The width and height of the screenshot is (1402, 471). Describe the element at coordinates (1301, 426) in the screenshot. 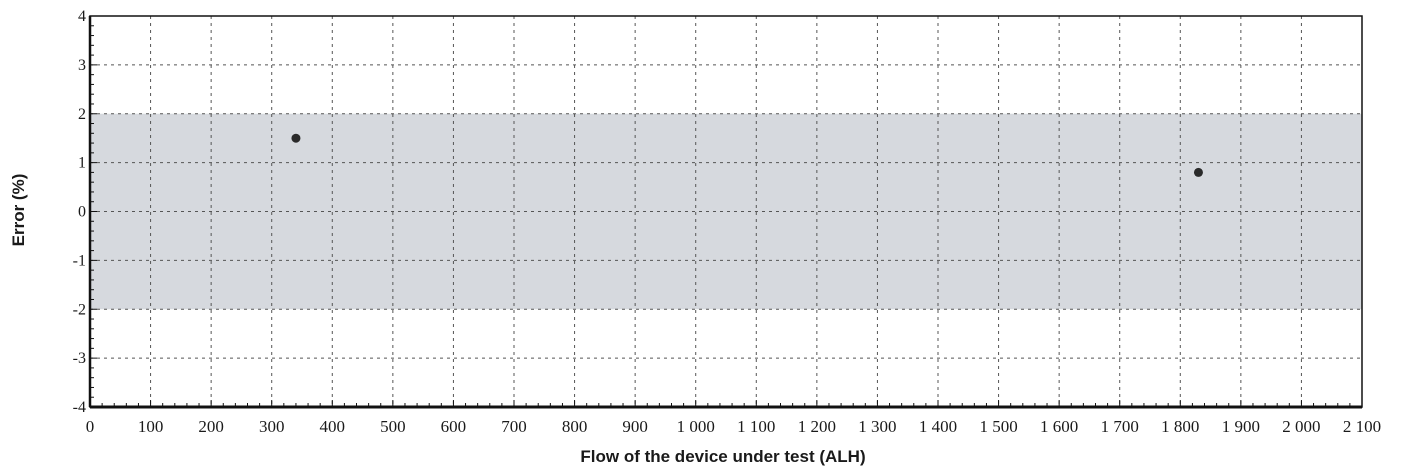

I see `x-tick-label: 2 000` at that location.